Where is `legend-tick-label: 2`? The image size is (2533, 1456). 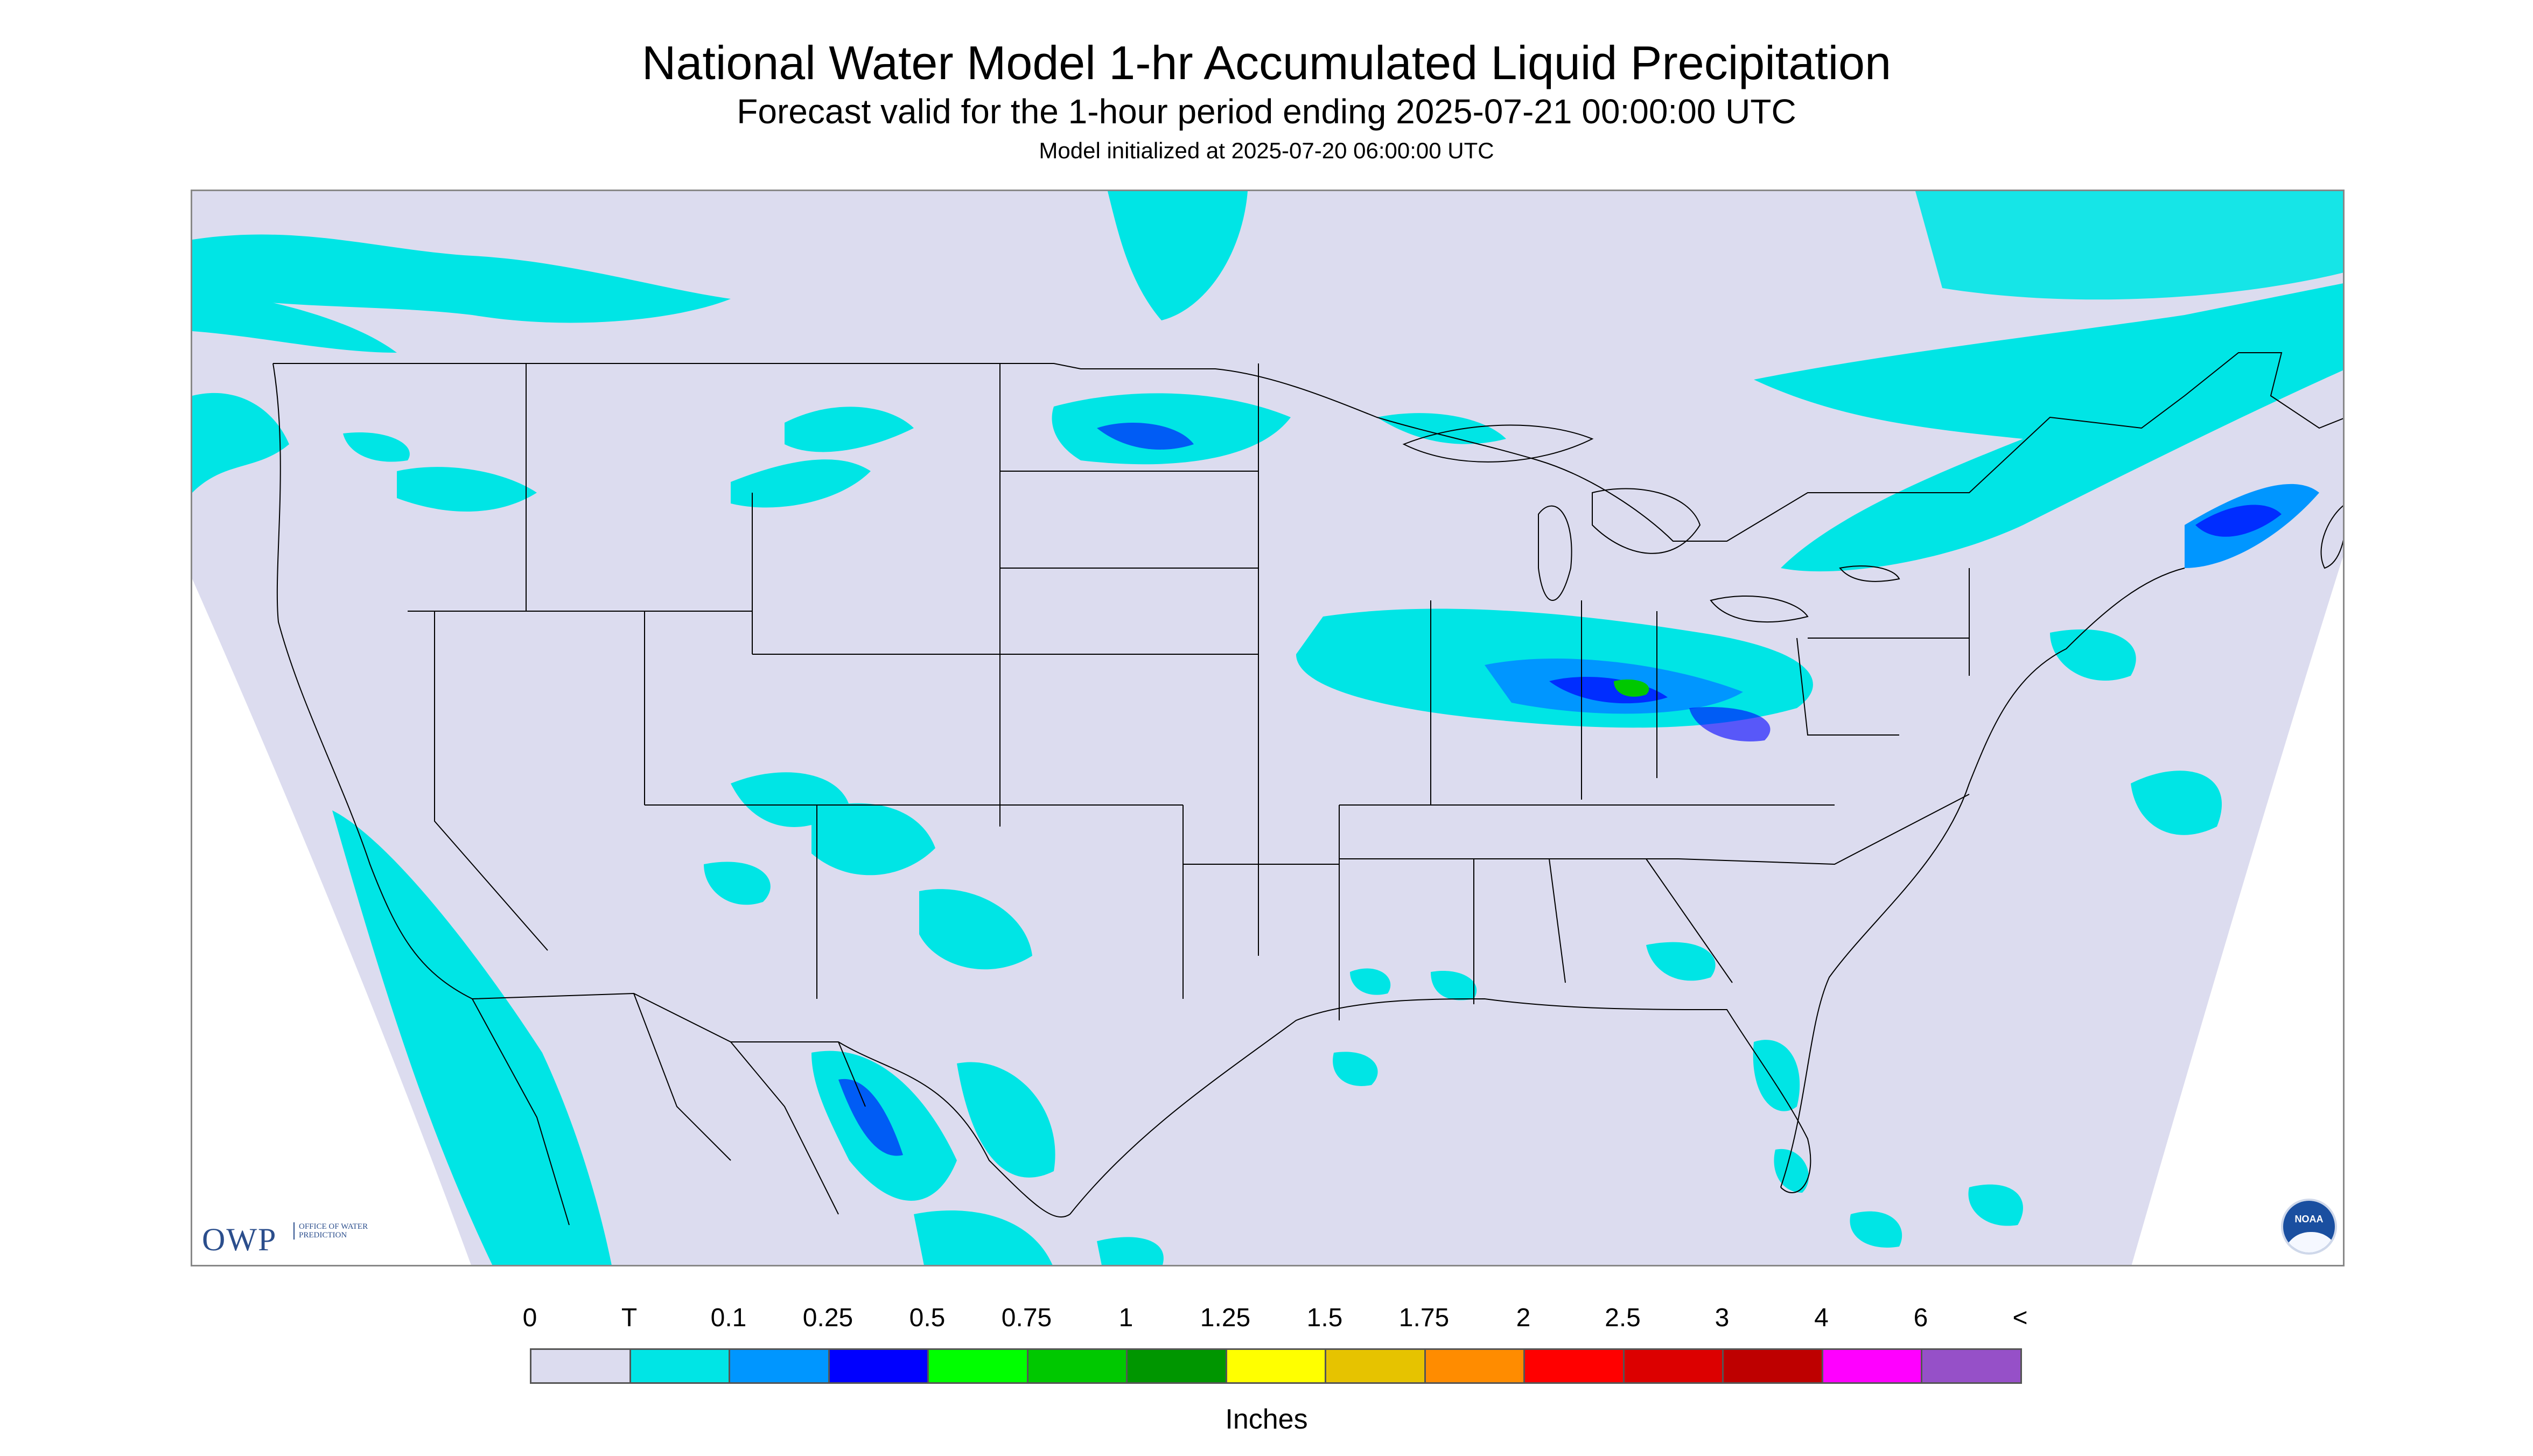 legend-tick-label: 2 is located at coordinates (1523, 1318).